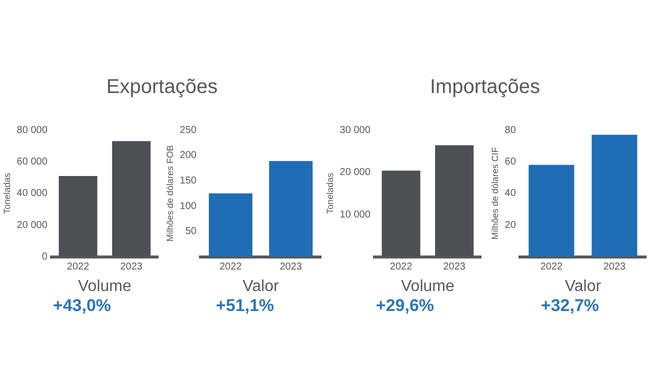 Image resolution: width=650 pixels, height=366 pixels. I want to click on text: +43,0%, so click(82, 306).